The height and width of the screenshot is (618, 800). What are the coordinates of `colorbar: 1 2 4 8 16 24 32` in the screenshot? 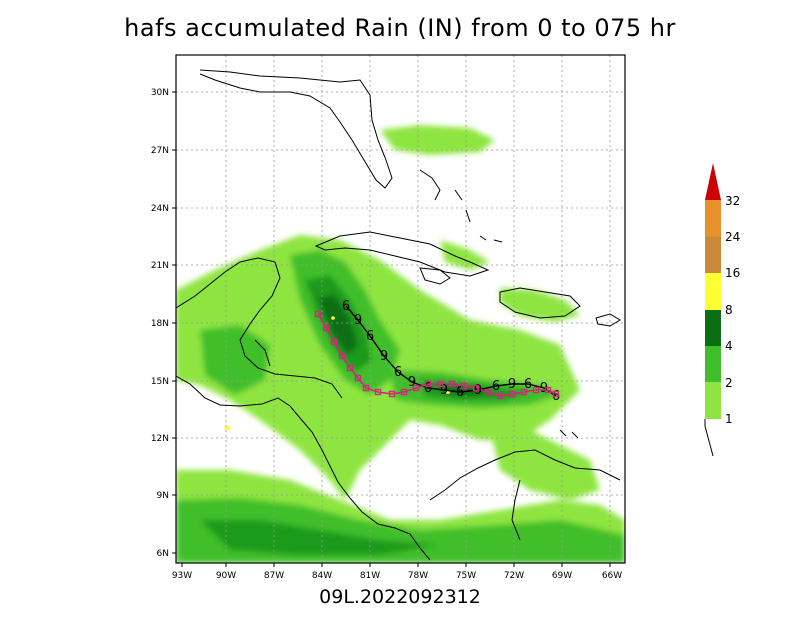 It's located at (722, 310).